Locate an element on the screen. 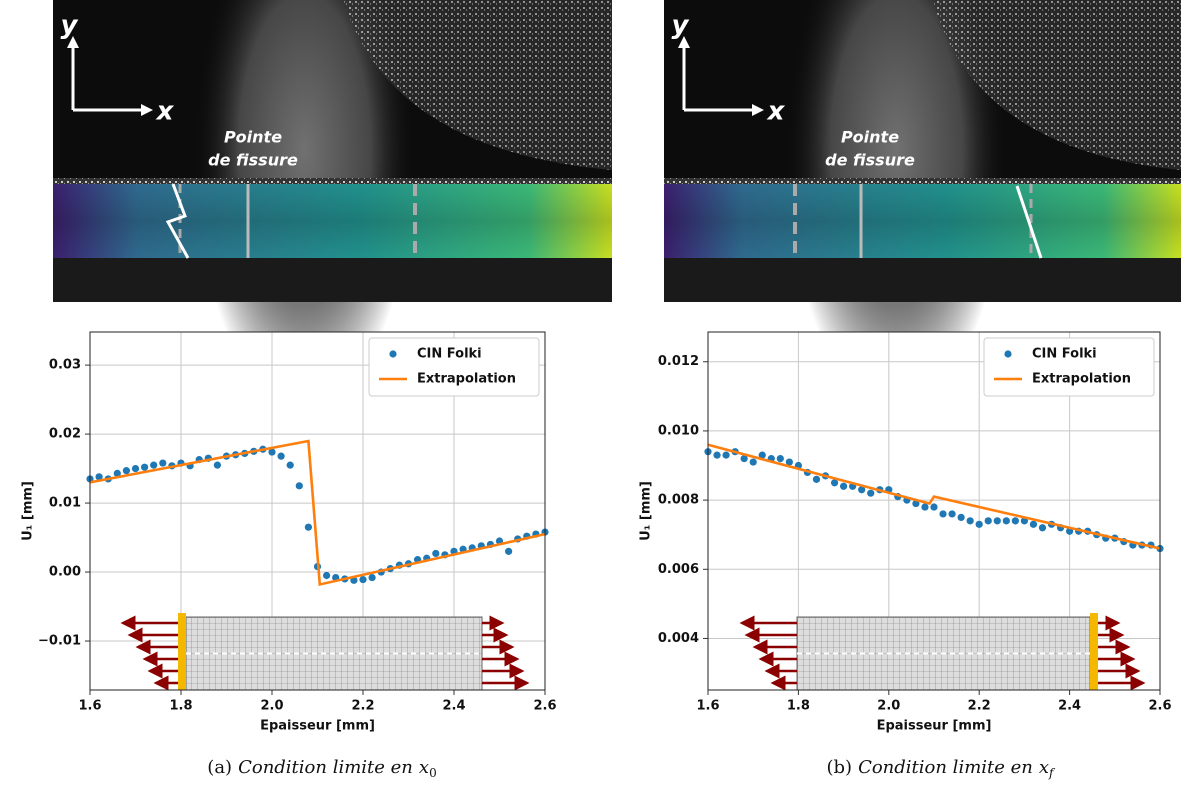 The height and width of the screenshot is (789, 1183). photo-bottom is located at coordinates (332, 280).